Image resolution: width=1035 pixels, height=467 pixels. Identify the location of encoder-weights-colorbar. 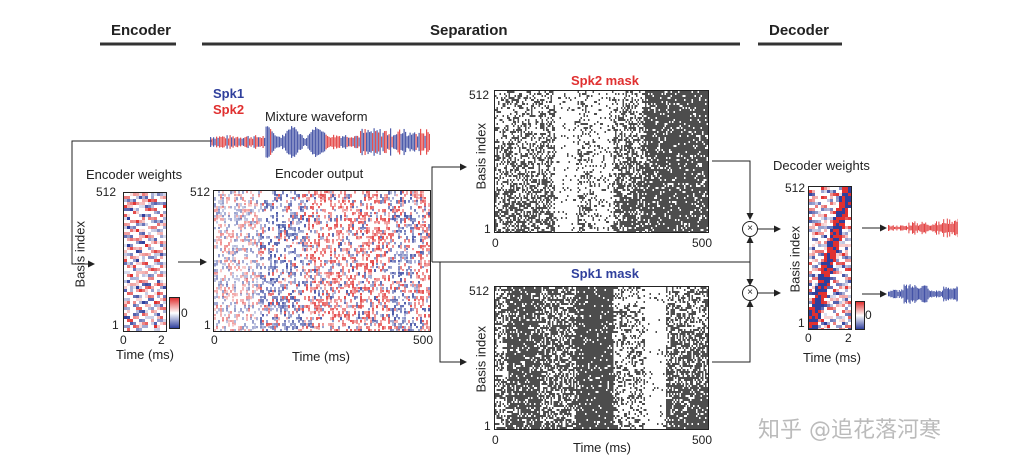
(174, 313).